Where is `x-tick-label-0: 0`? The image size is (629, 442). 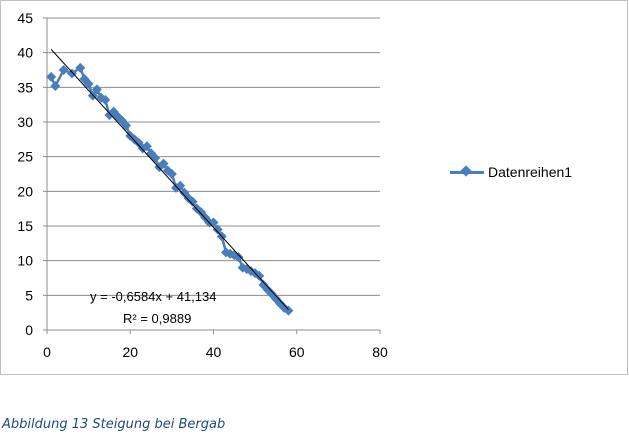 x-tick-label-0: 0 is located at coordinates (47, 352).